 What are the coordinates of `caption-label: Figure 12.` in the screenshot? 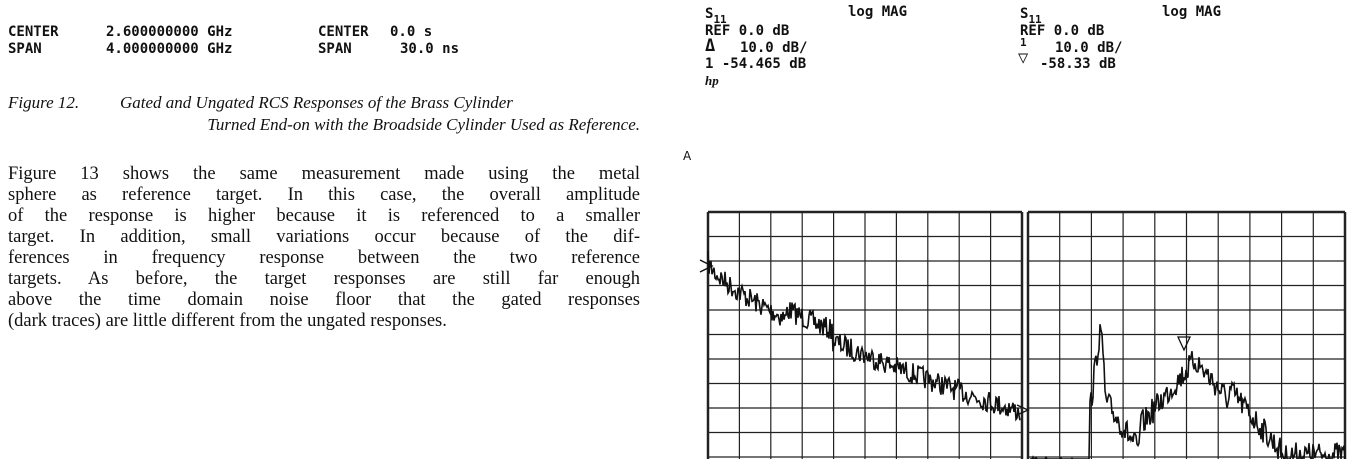 It's located at (44, 102).